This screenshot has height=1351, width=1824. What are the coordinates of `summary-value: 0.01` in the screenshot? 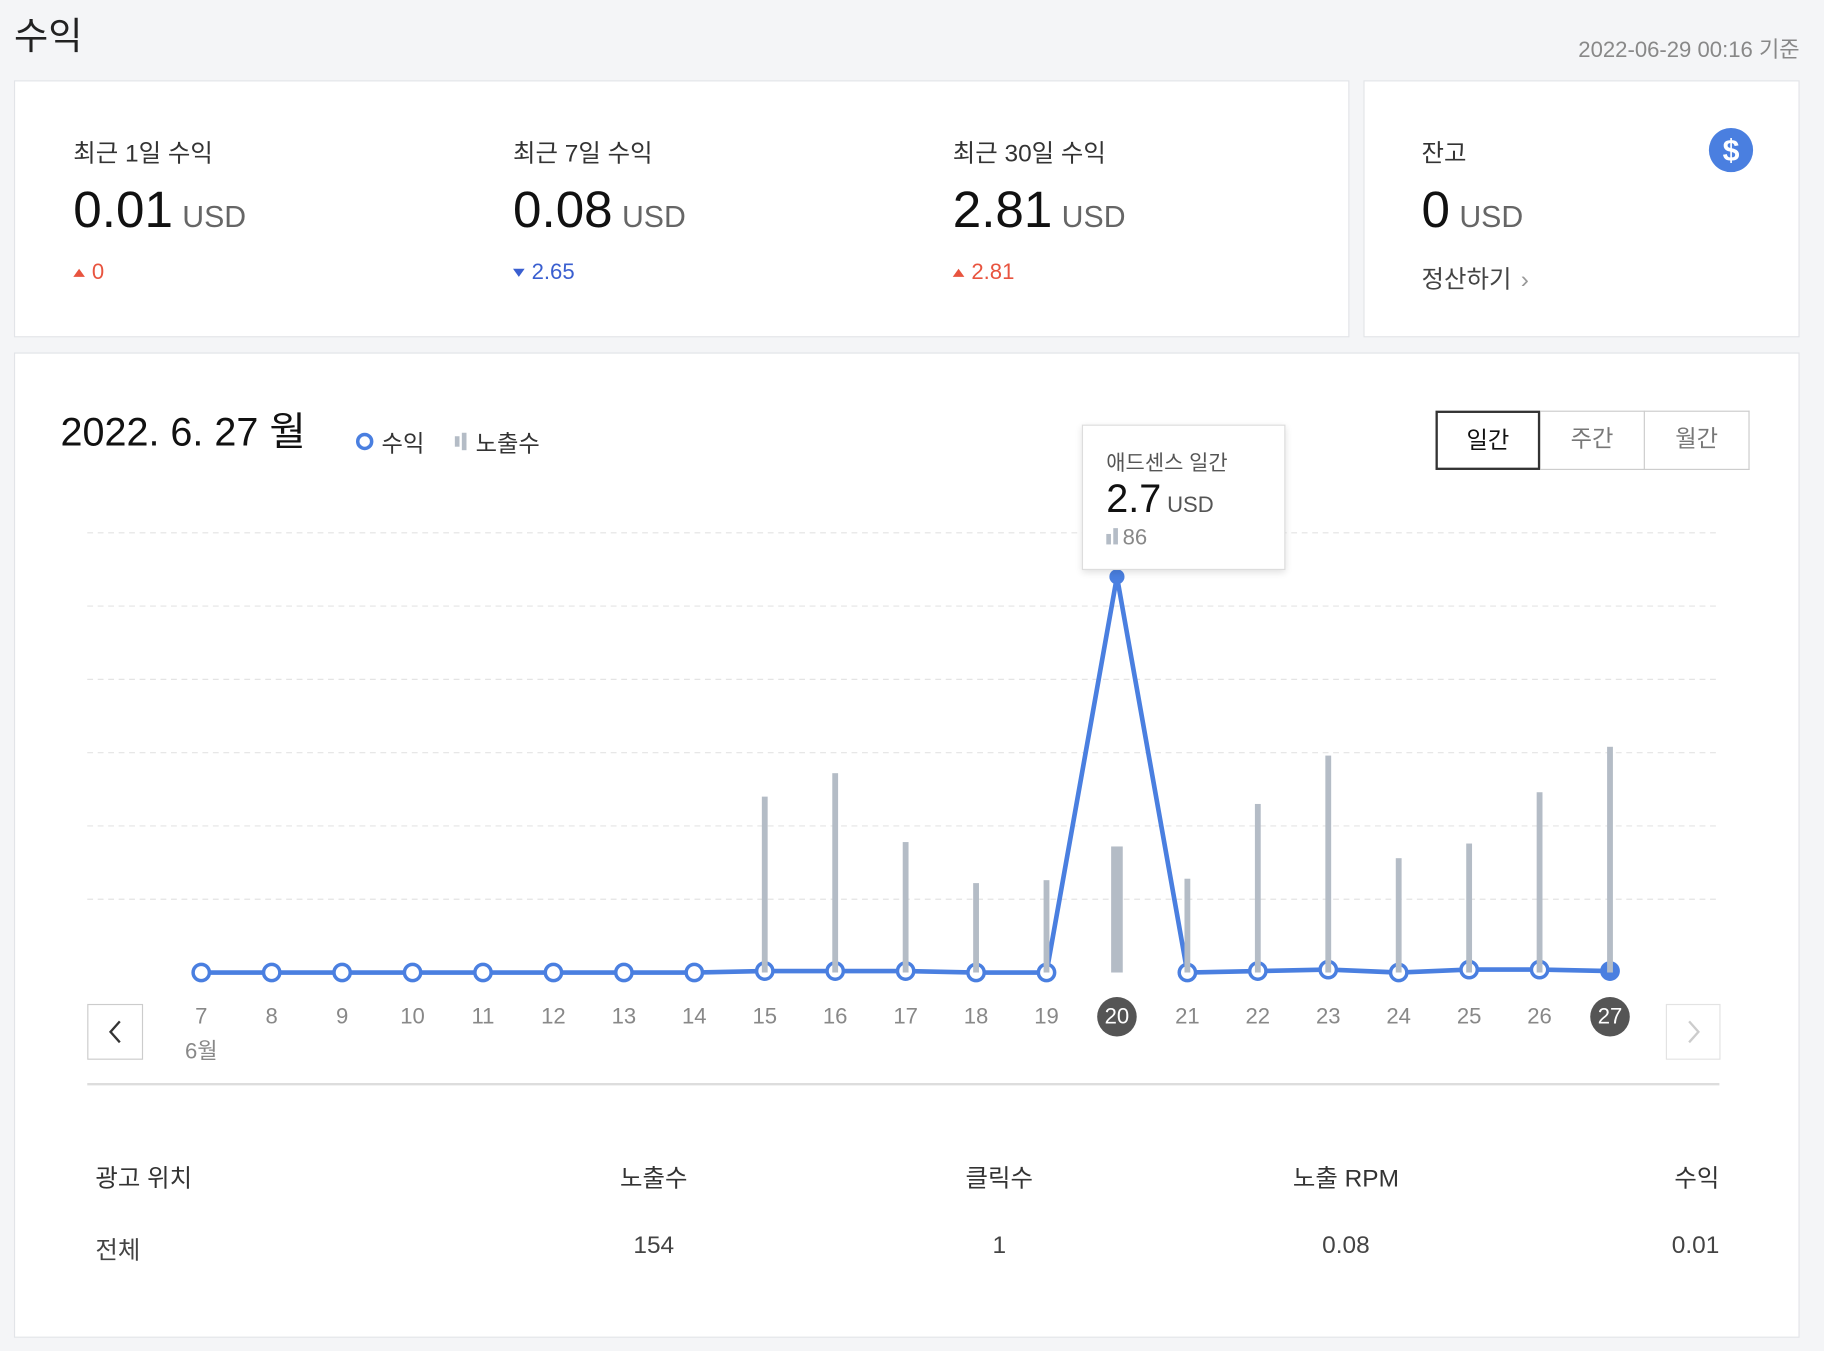 It's located at (123, 210).